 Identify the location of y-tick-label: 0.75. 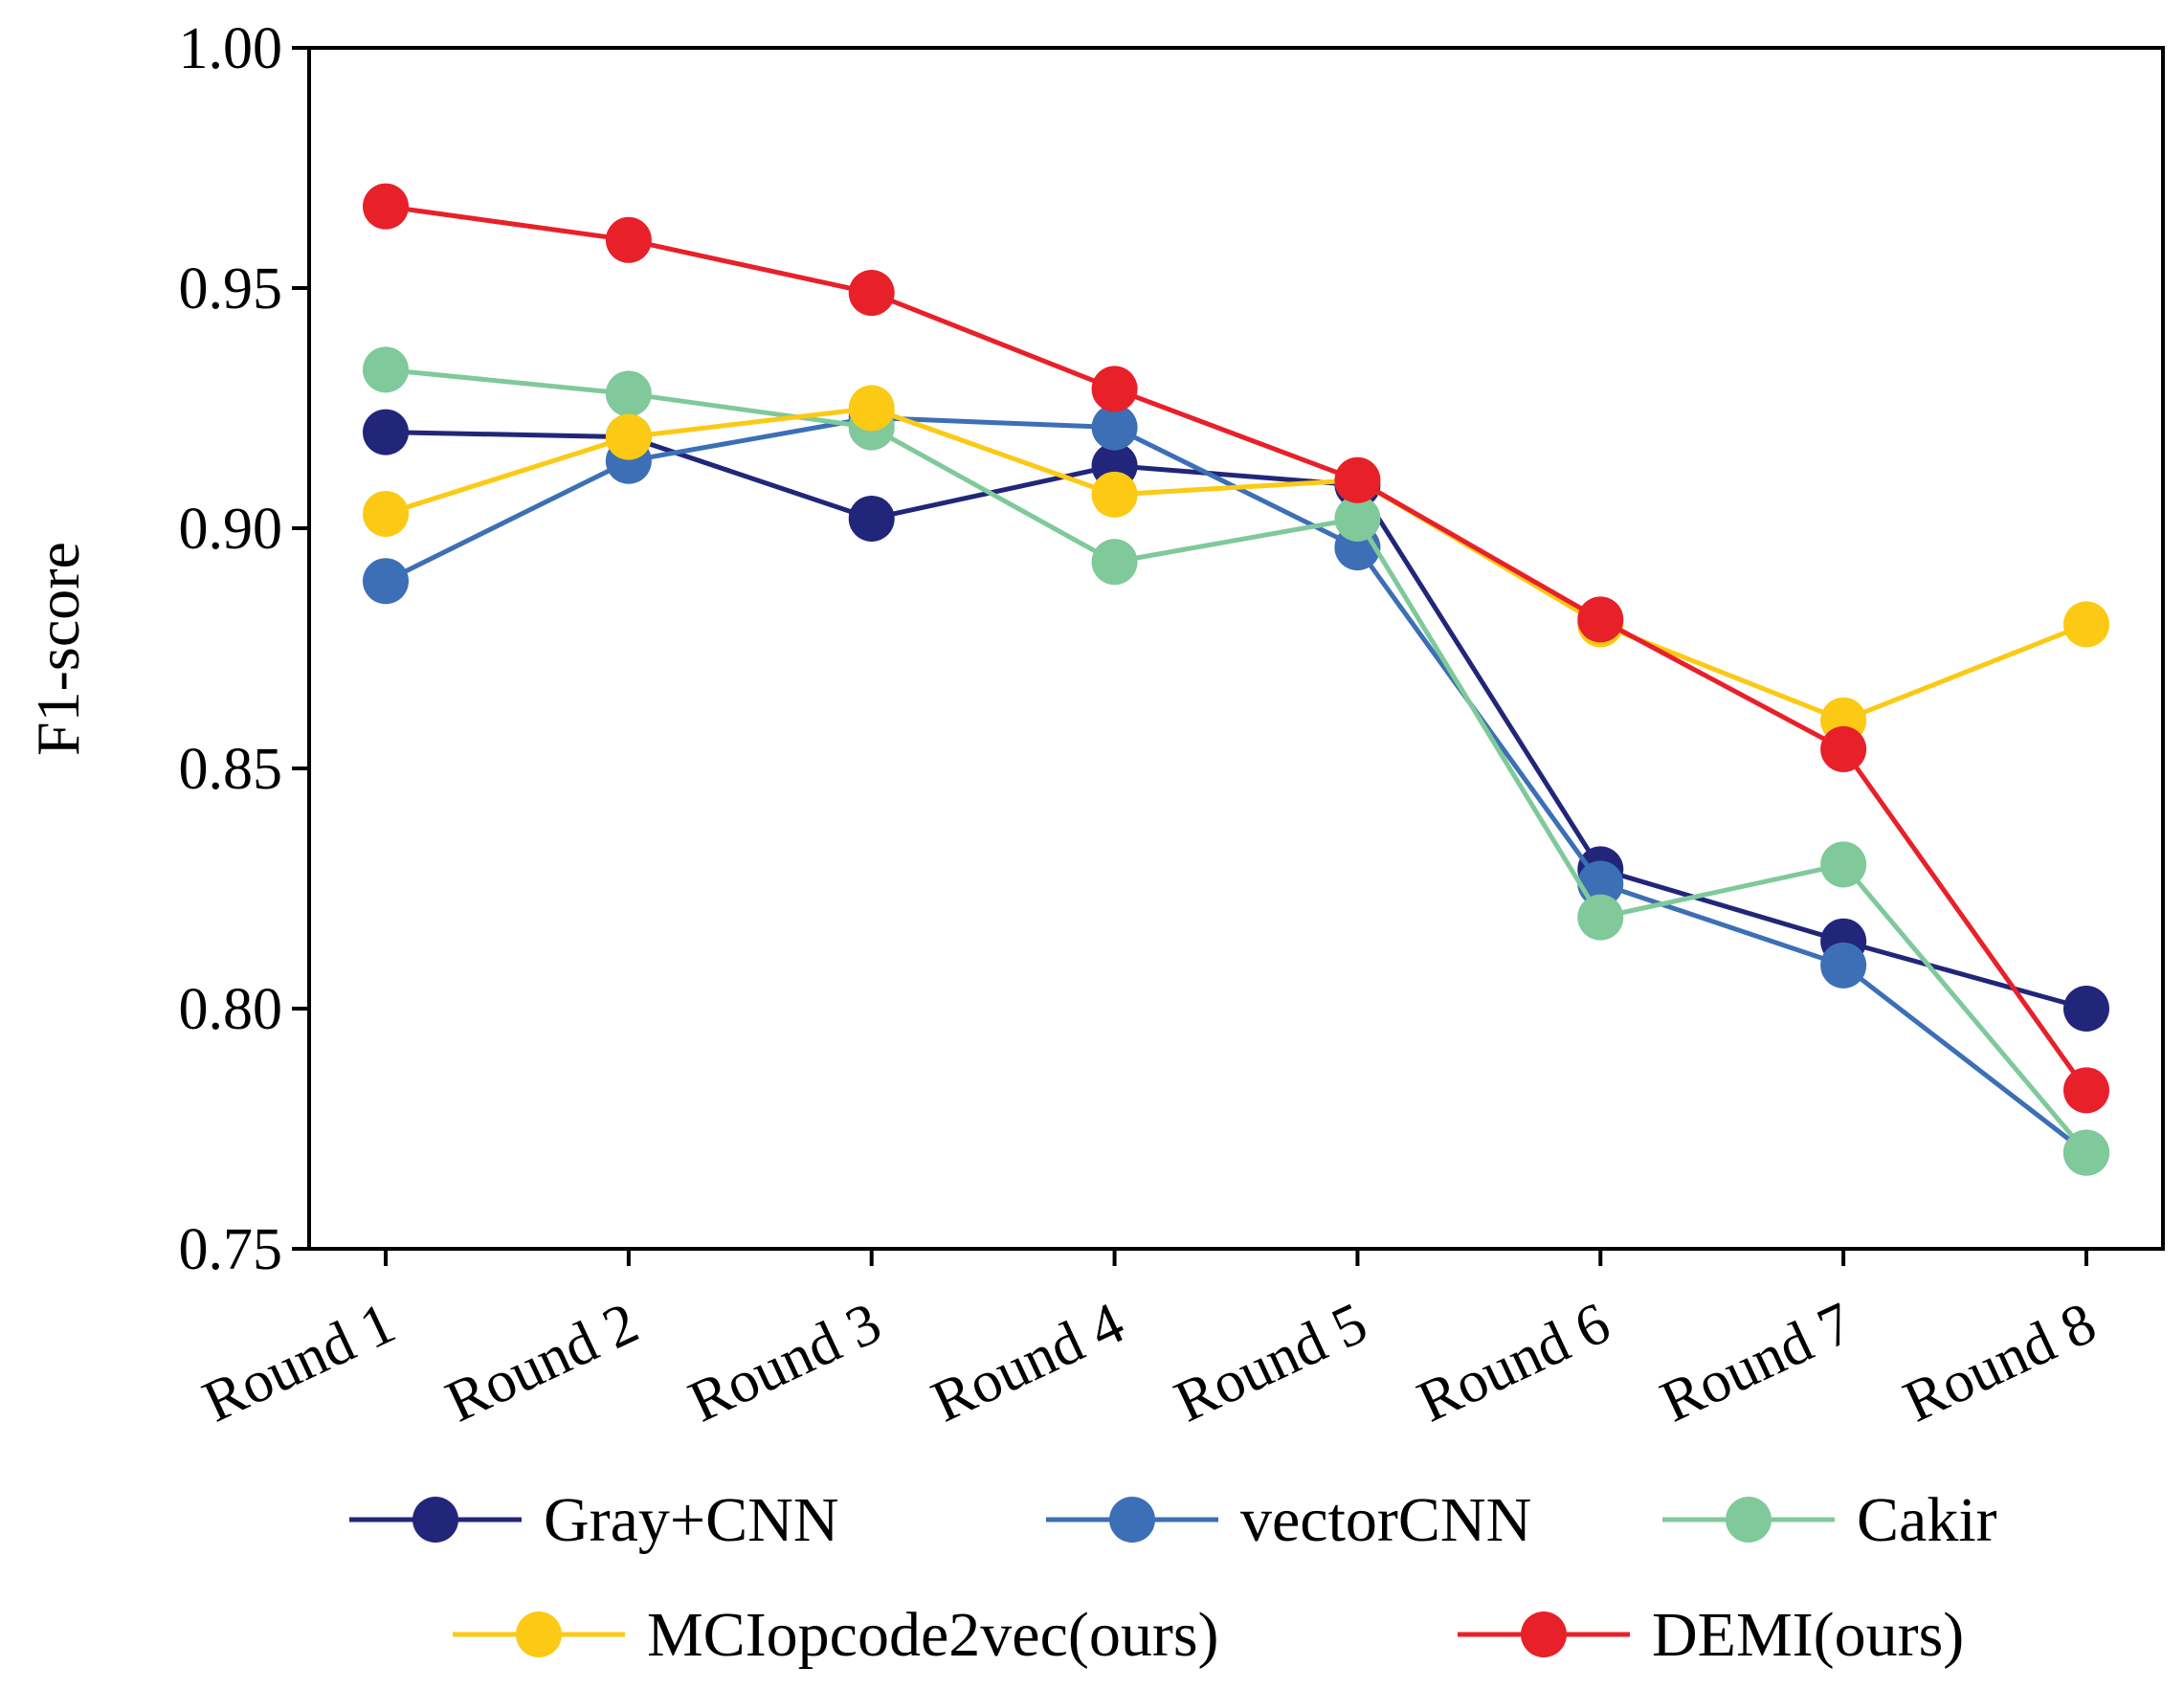
(231, 1249).